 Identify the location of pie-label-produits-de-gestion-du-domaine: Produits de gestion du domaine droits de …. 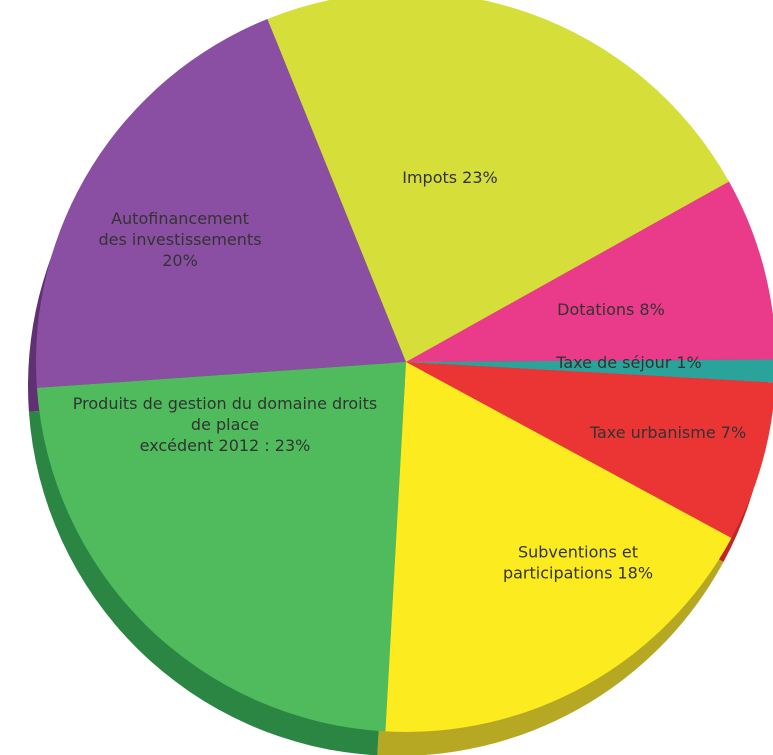
(225, 424).